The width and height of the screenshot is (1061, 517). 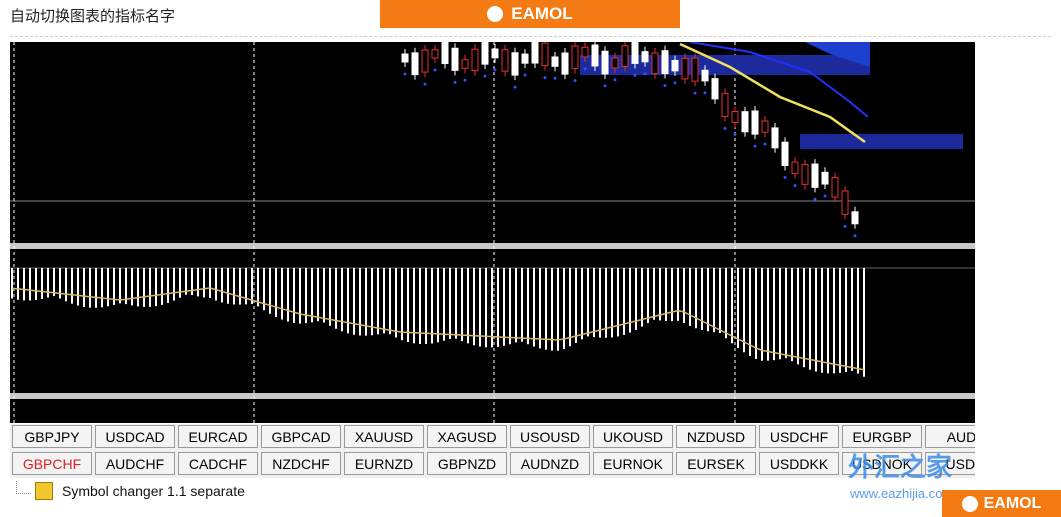 I want to click on symbol-button: AUDCHF, so click(x=135, y=463).